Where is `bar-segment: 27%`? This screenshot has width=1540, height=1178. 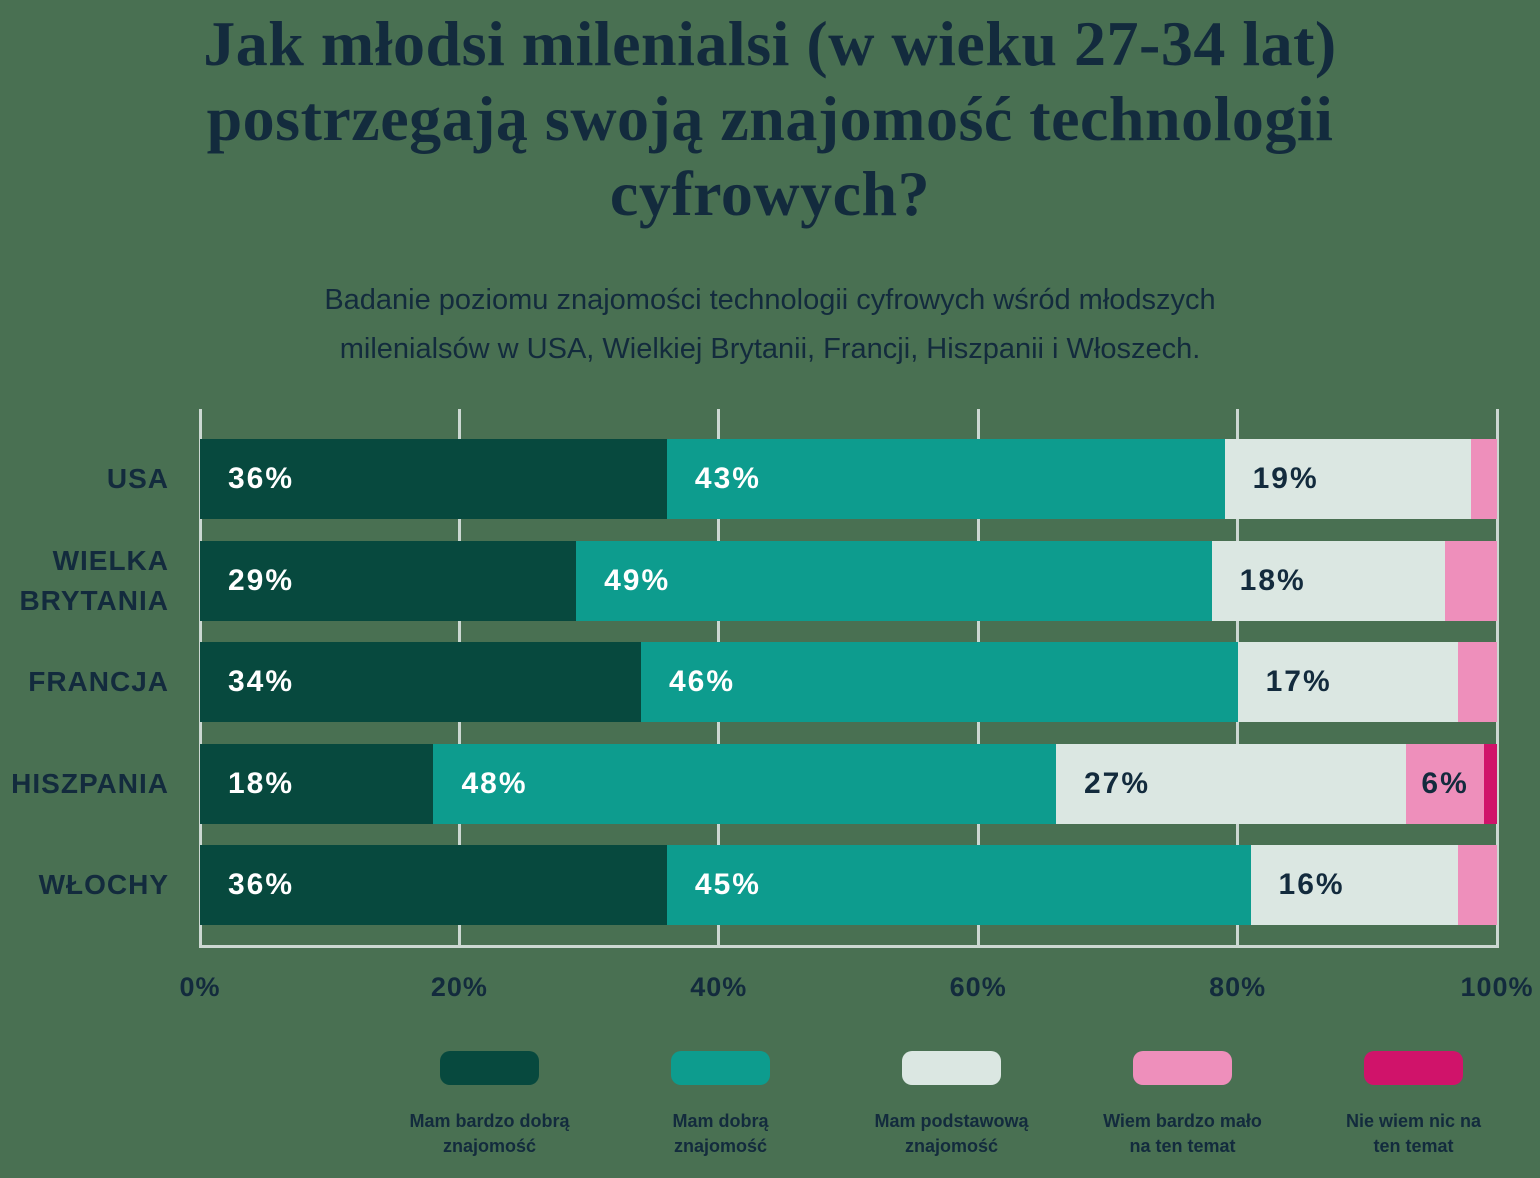
bar-segment: 27% is located at coordinates (1231, 783).